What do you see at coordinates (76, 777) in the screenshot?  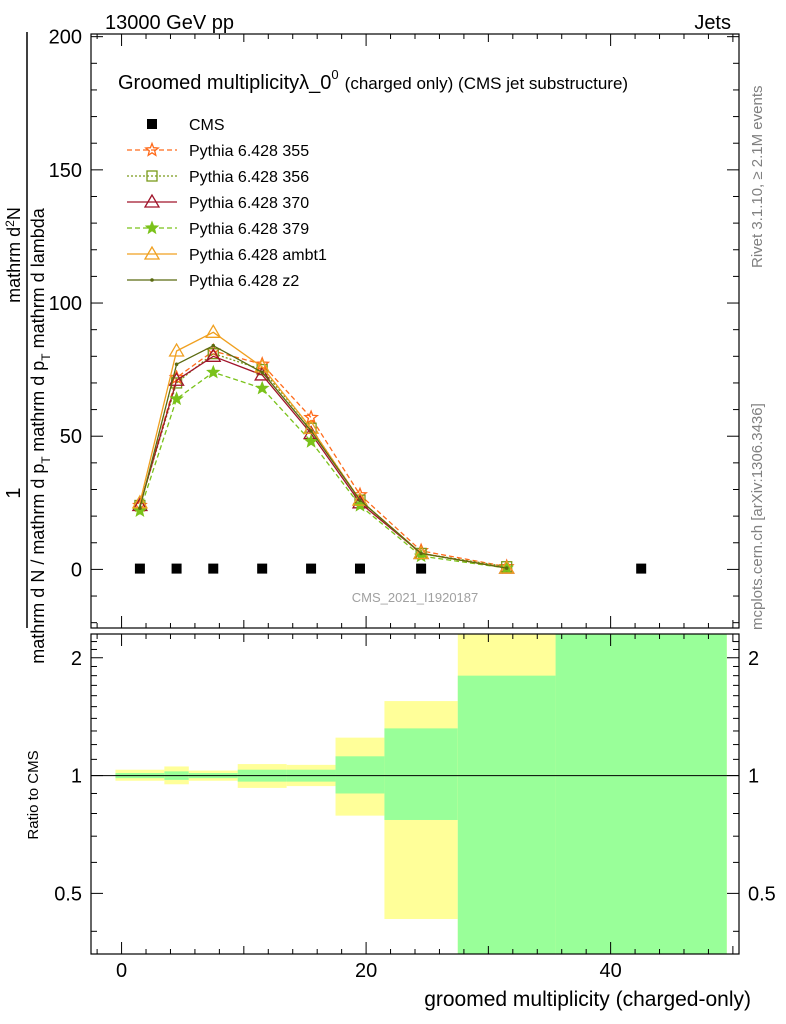 I see `ratio-y-tick-label: 1` at bounding box center [76, 777].